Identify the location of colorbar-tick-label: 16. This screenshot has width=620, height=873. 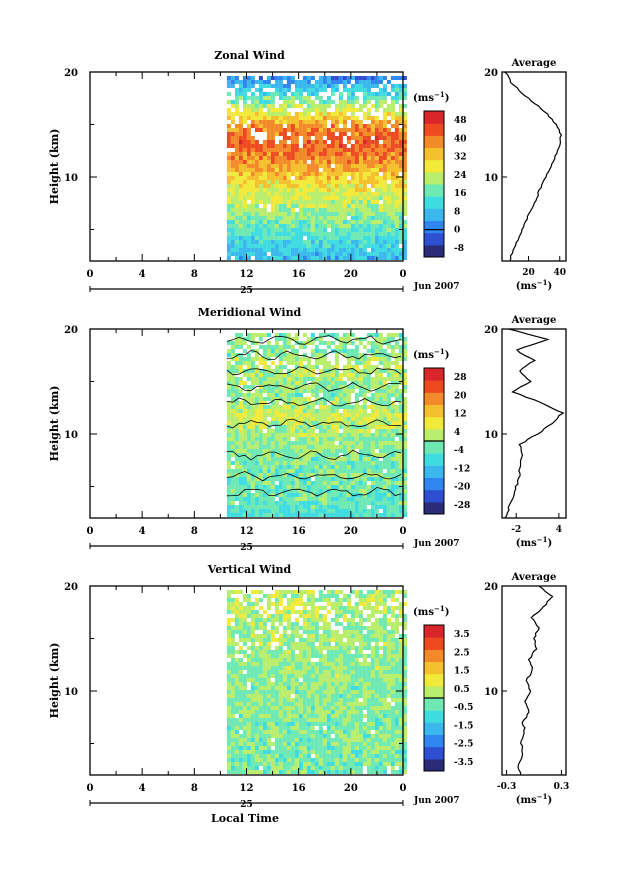
(460, 194).